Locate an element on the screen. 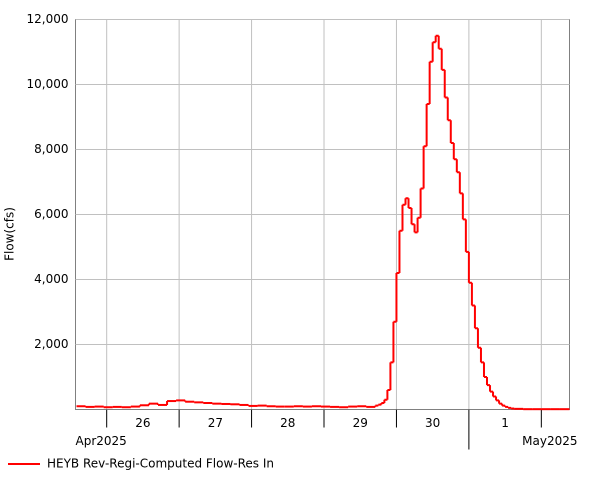 The width and height of the screenshot is (601, 480). y-tick-label: 4,000 is located at coordinates (51, 279).